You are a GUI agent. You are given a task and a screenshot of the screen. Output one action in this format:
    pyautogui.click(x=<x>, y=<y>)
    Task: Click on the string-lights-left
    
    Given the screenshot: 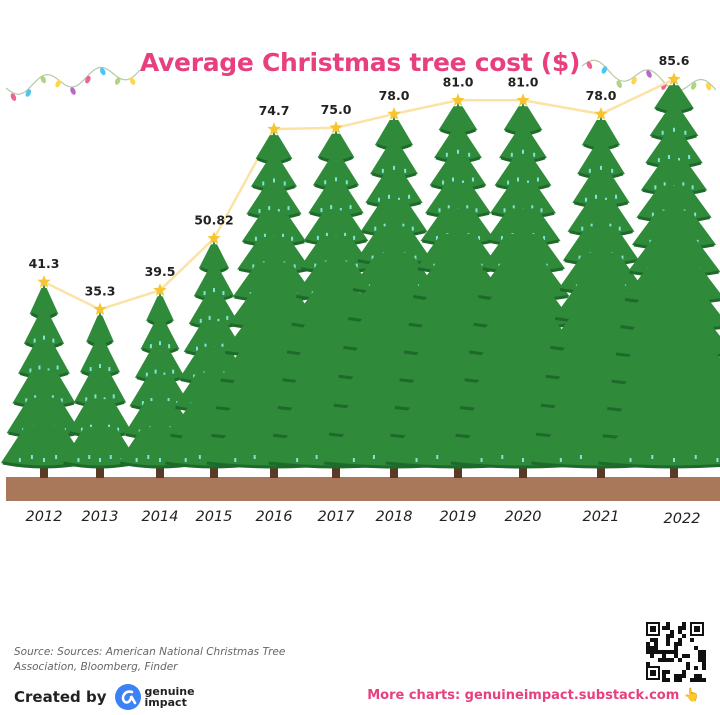 What is the action you would take?
    pyautogui.click(x=73, y=83)
    